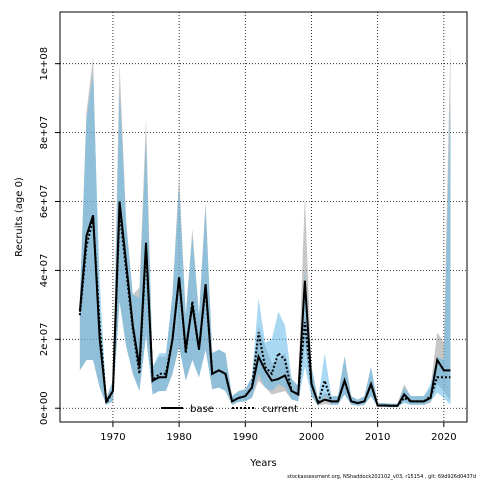  Describe the element at coordinates (311, 437) in the screenshot. I see `x-tick-label: 2000` at that location.